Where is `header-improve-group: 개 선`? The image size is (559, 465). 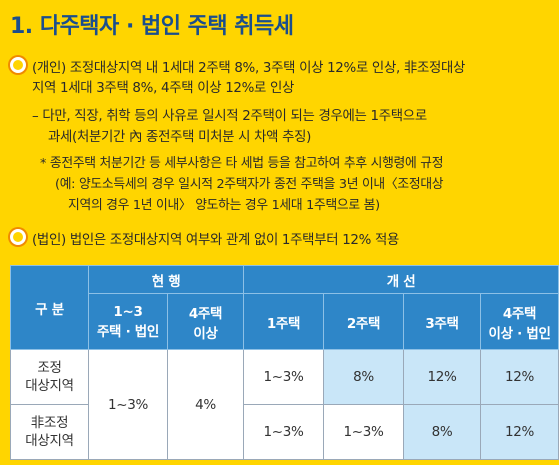 header-improve-group: 개 선 is located at coordinates (401, 279).